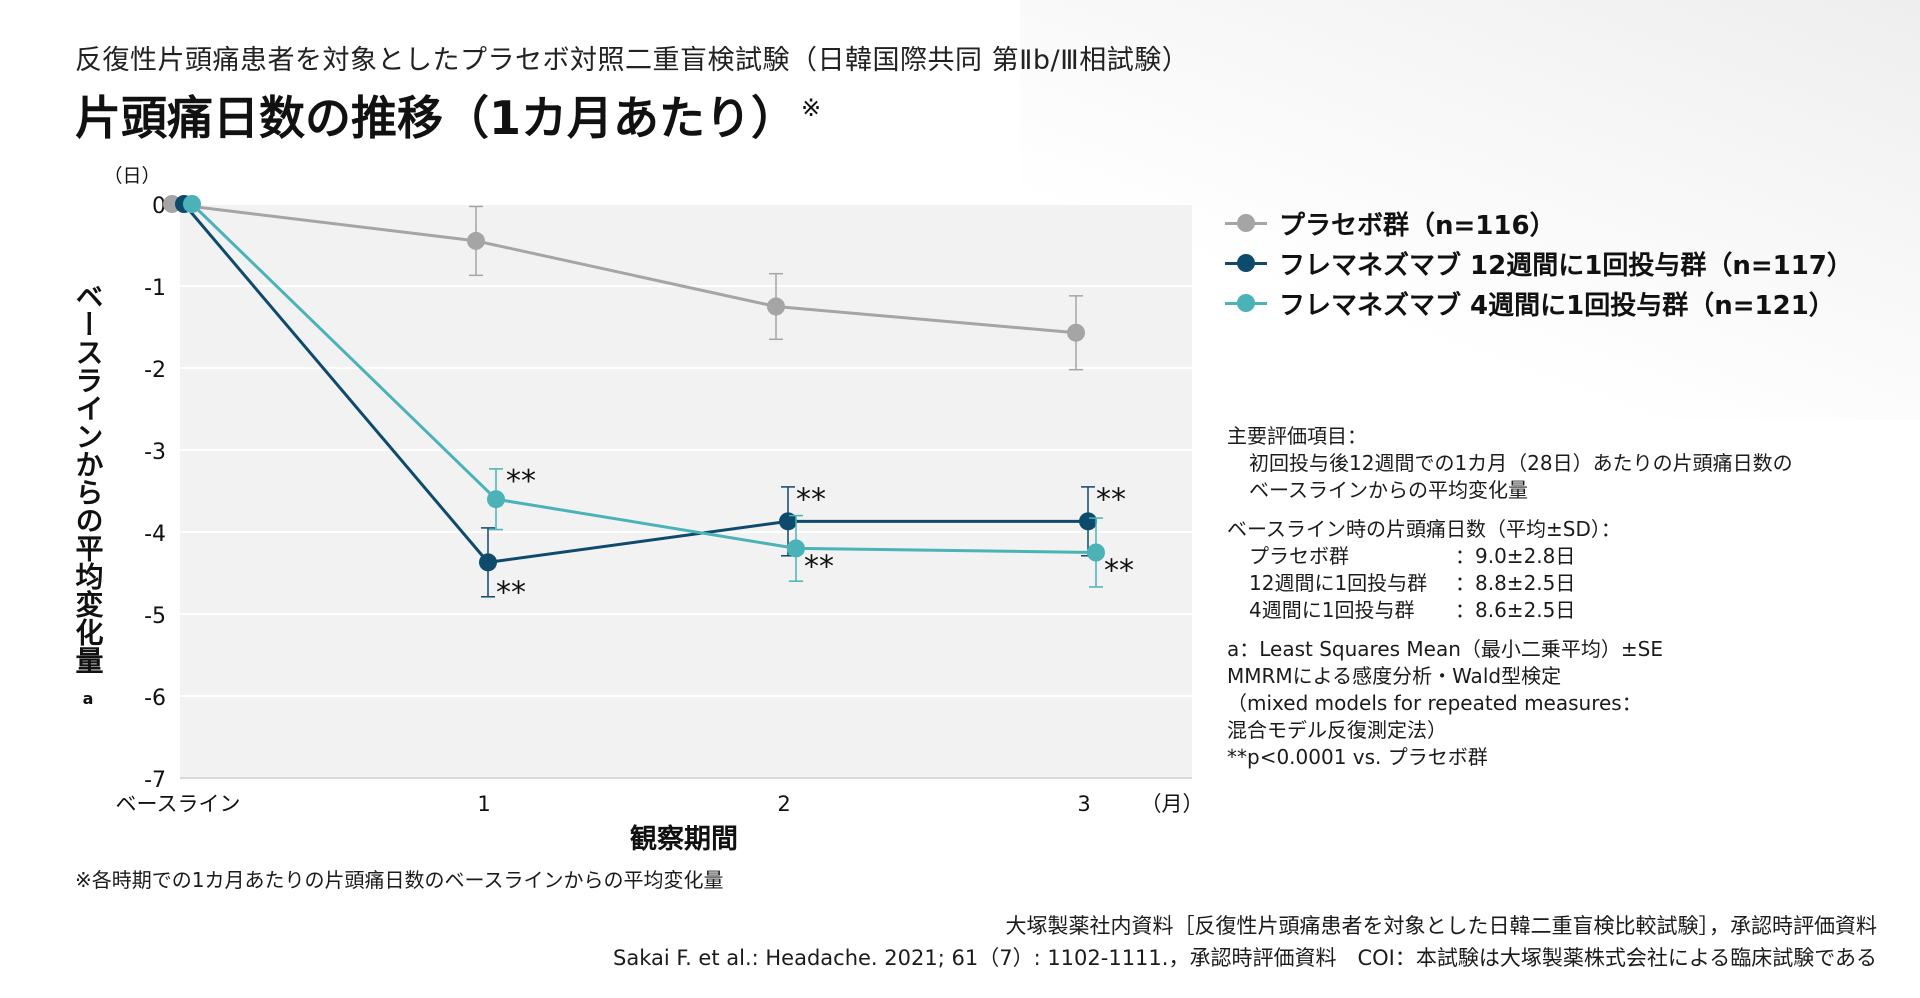  What do you see at coordinates (88, 698) in the screenshot?
I see `y-axis-title-sub: a` at bounding box center [88, 698].